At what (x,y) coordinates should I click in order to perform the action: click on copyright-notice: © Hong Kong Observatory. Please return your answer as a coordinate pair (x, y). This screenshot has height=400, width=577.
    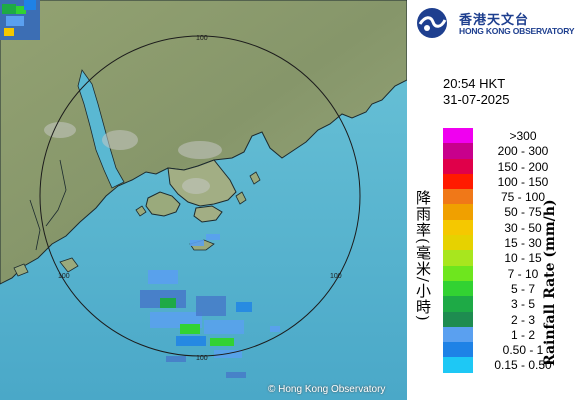
    Looking at the image, I should click on (327, 389).